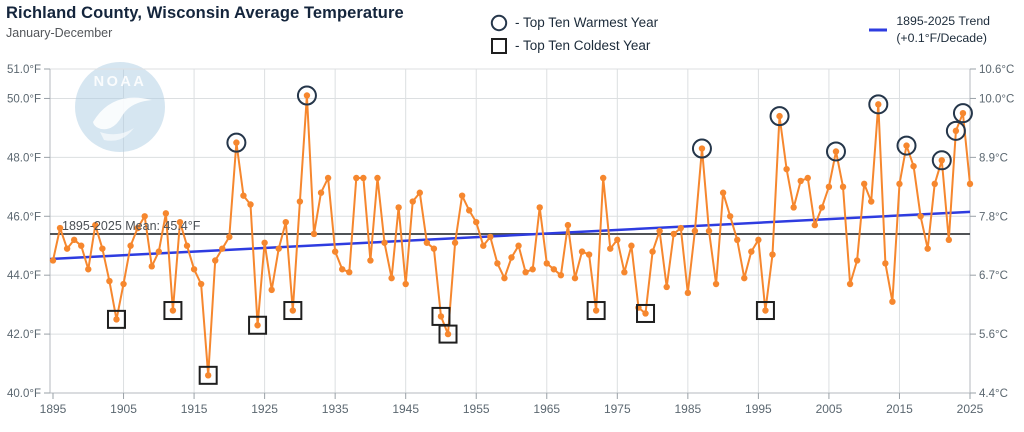 The image size is (1024, 432). What do you see at coordinates (758, 409) in the screenshot?
I see `svg-text: 1995` at bounding box center [758, 409].